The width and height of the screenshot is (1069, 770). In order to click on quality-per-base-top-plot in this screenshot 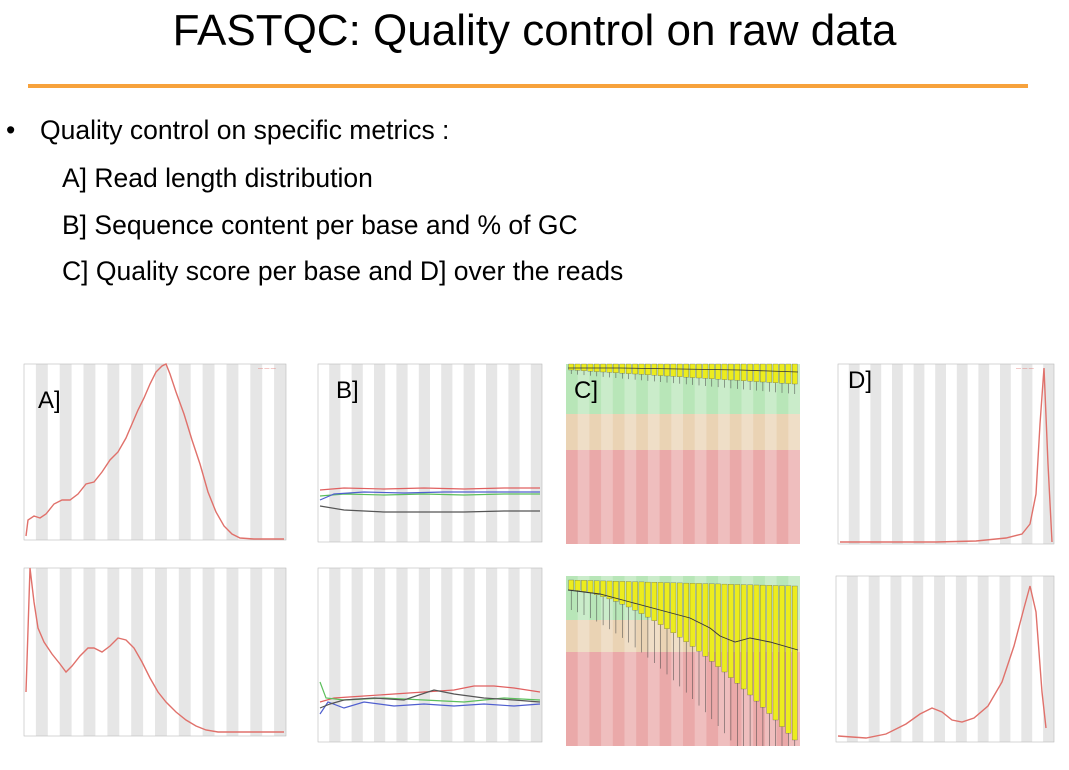, I will do `click(683, 453)`.